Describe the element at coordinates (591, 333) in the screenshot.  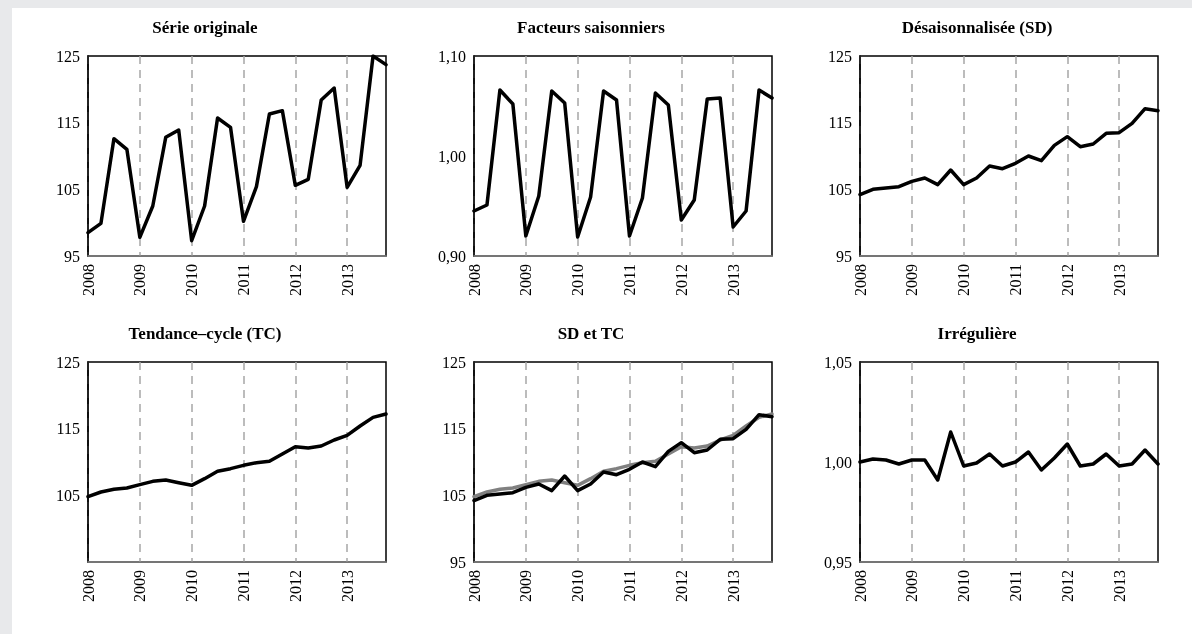
I see `chart-title: SD et TC` at that location.